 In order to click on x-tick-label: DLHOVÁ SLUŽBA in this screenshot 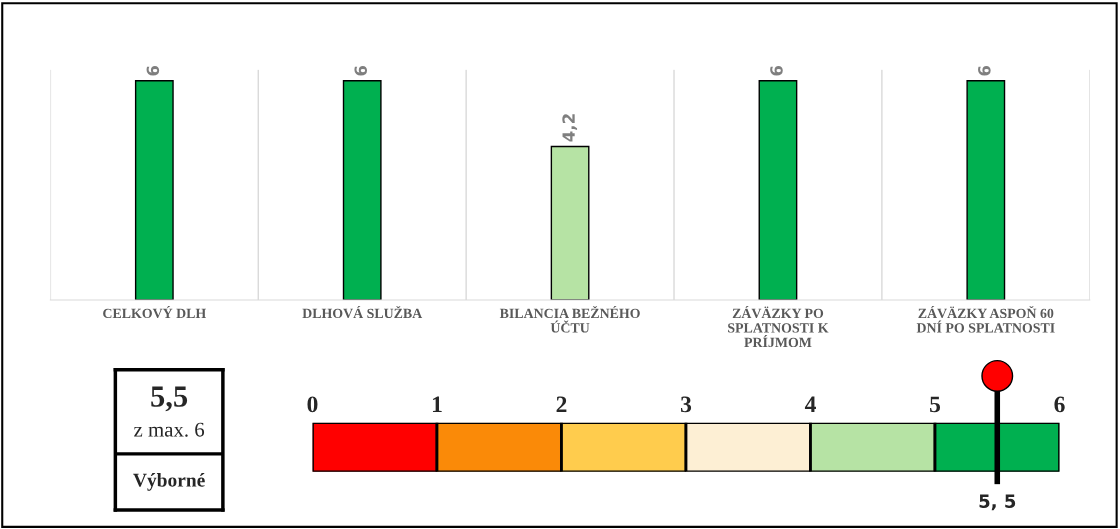, I will do `click(362, 312)`.